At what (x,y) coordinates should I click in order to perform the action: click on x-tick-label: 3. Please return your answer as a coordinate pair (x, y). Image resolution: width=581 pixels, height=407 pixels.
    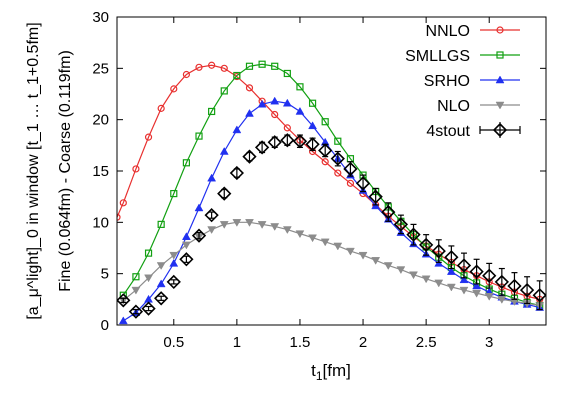
    Looking at the image, I should click on (489, 342).